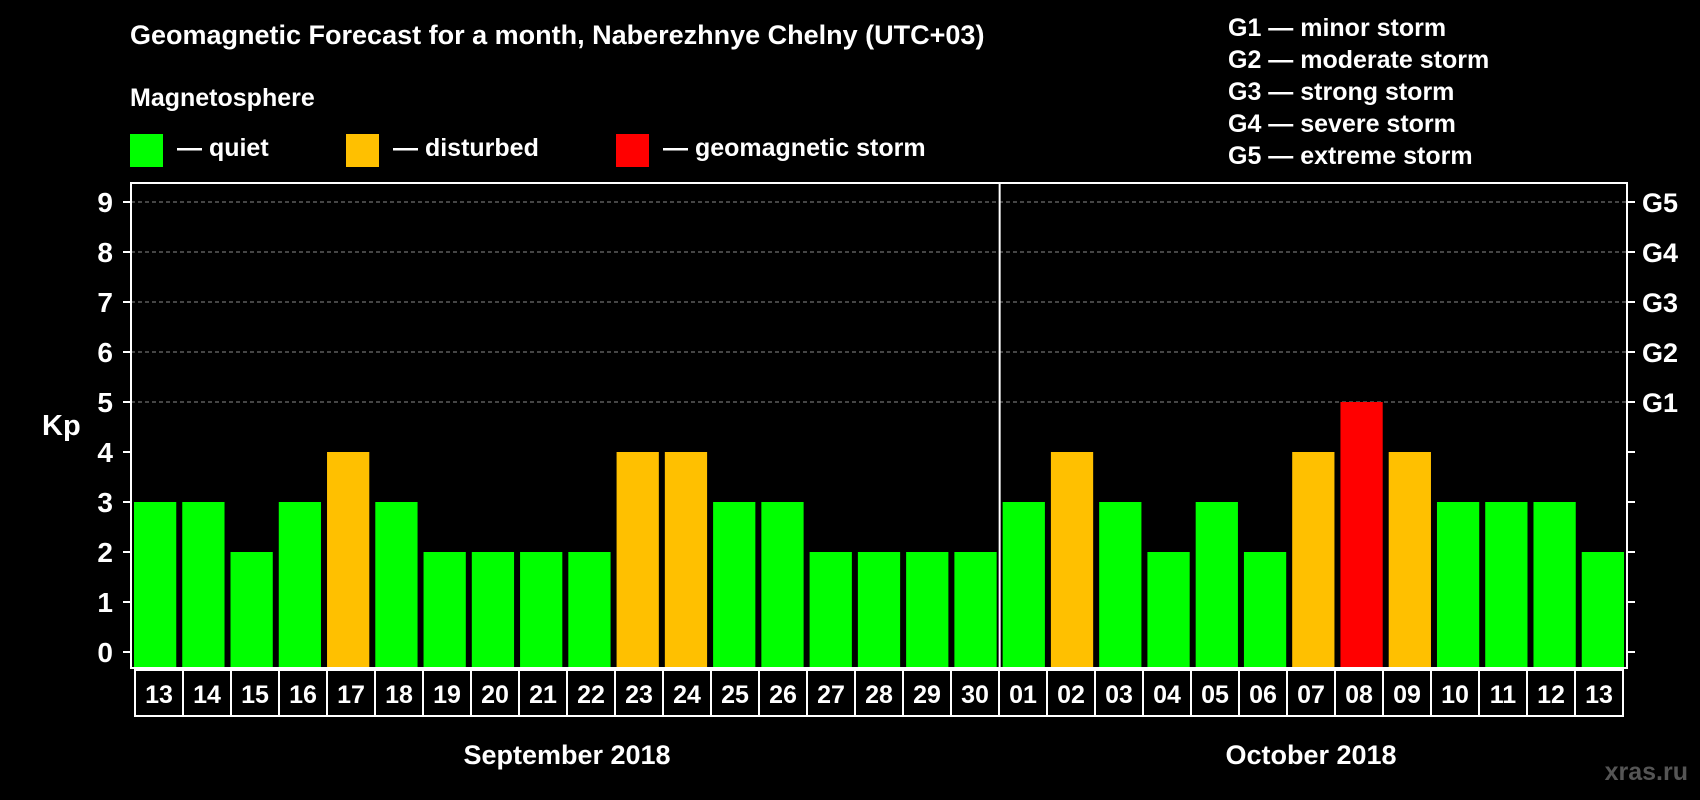 The height and width of the screenshot is (800, 1700). I want to click on y-axis-label: Kp, so click(61, 426).